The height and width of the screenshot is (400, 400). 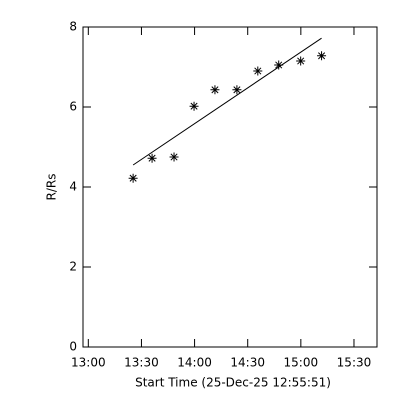 I want to click on y-tick-label: 2, so click(x=73, y=267).